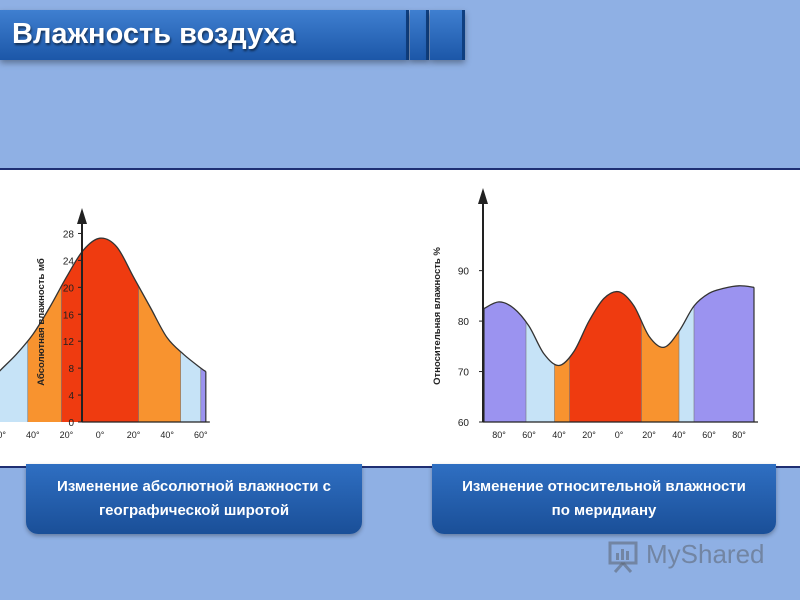  Describe the element at coordinates (464, 373) in the screenshot. I see `y-tick-label: 70` at that location.